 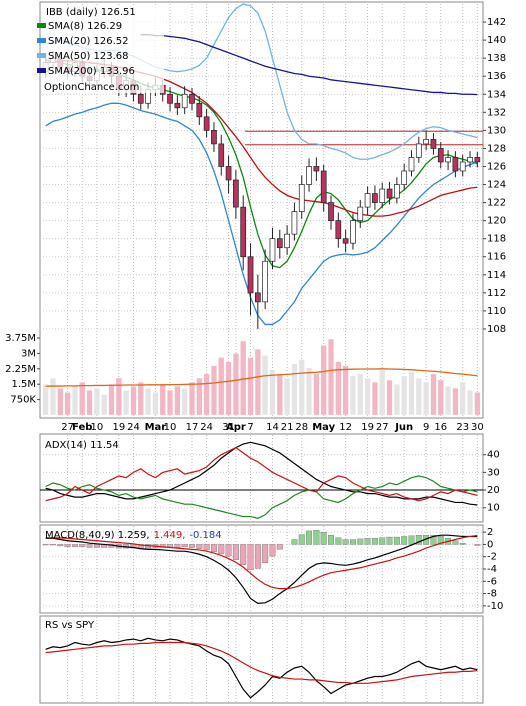 I want to click on x-tick-label: 10, so click(x=170, y=427).